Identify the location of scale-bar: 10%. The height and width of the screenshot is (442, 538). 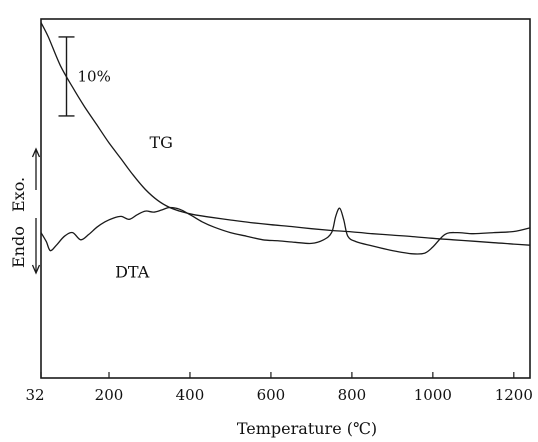
(84, 76).